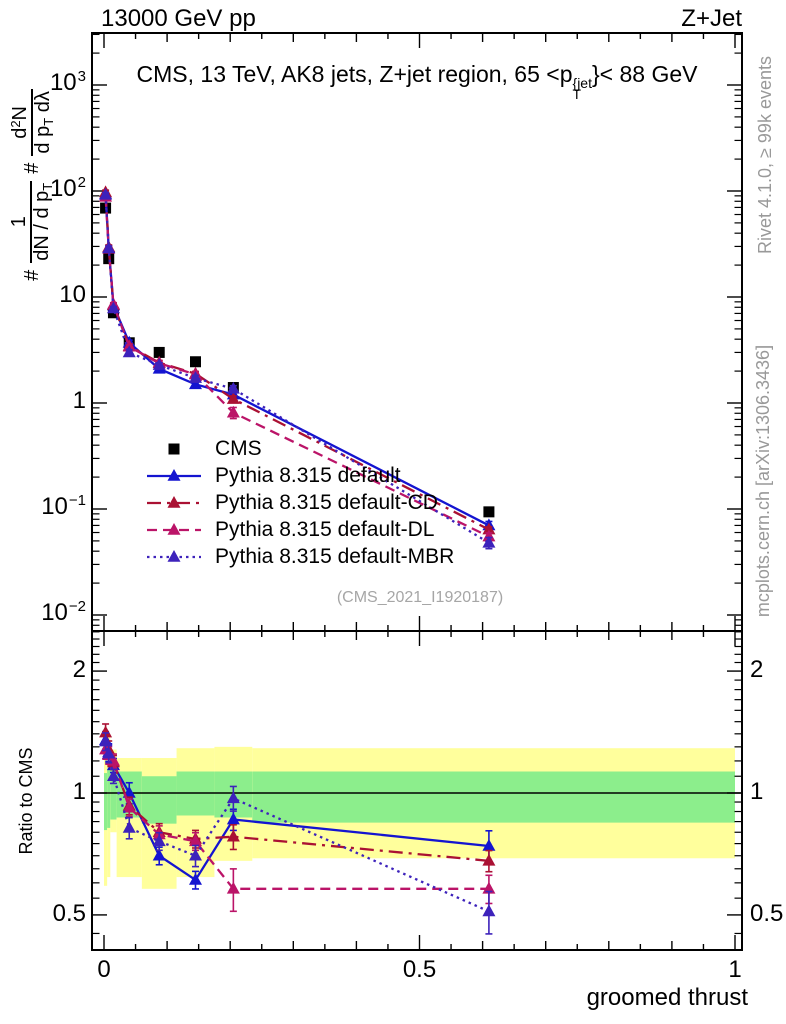  Describe the element at coordinates (79, 791) in the screenshot. I see `ratio-y-tick-label-left: 1` at that location.